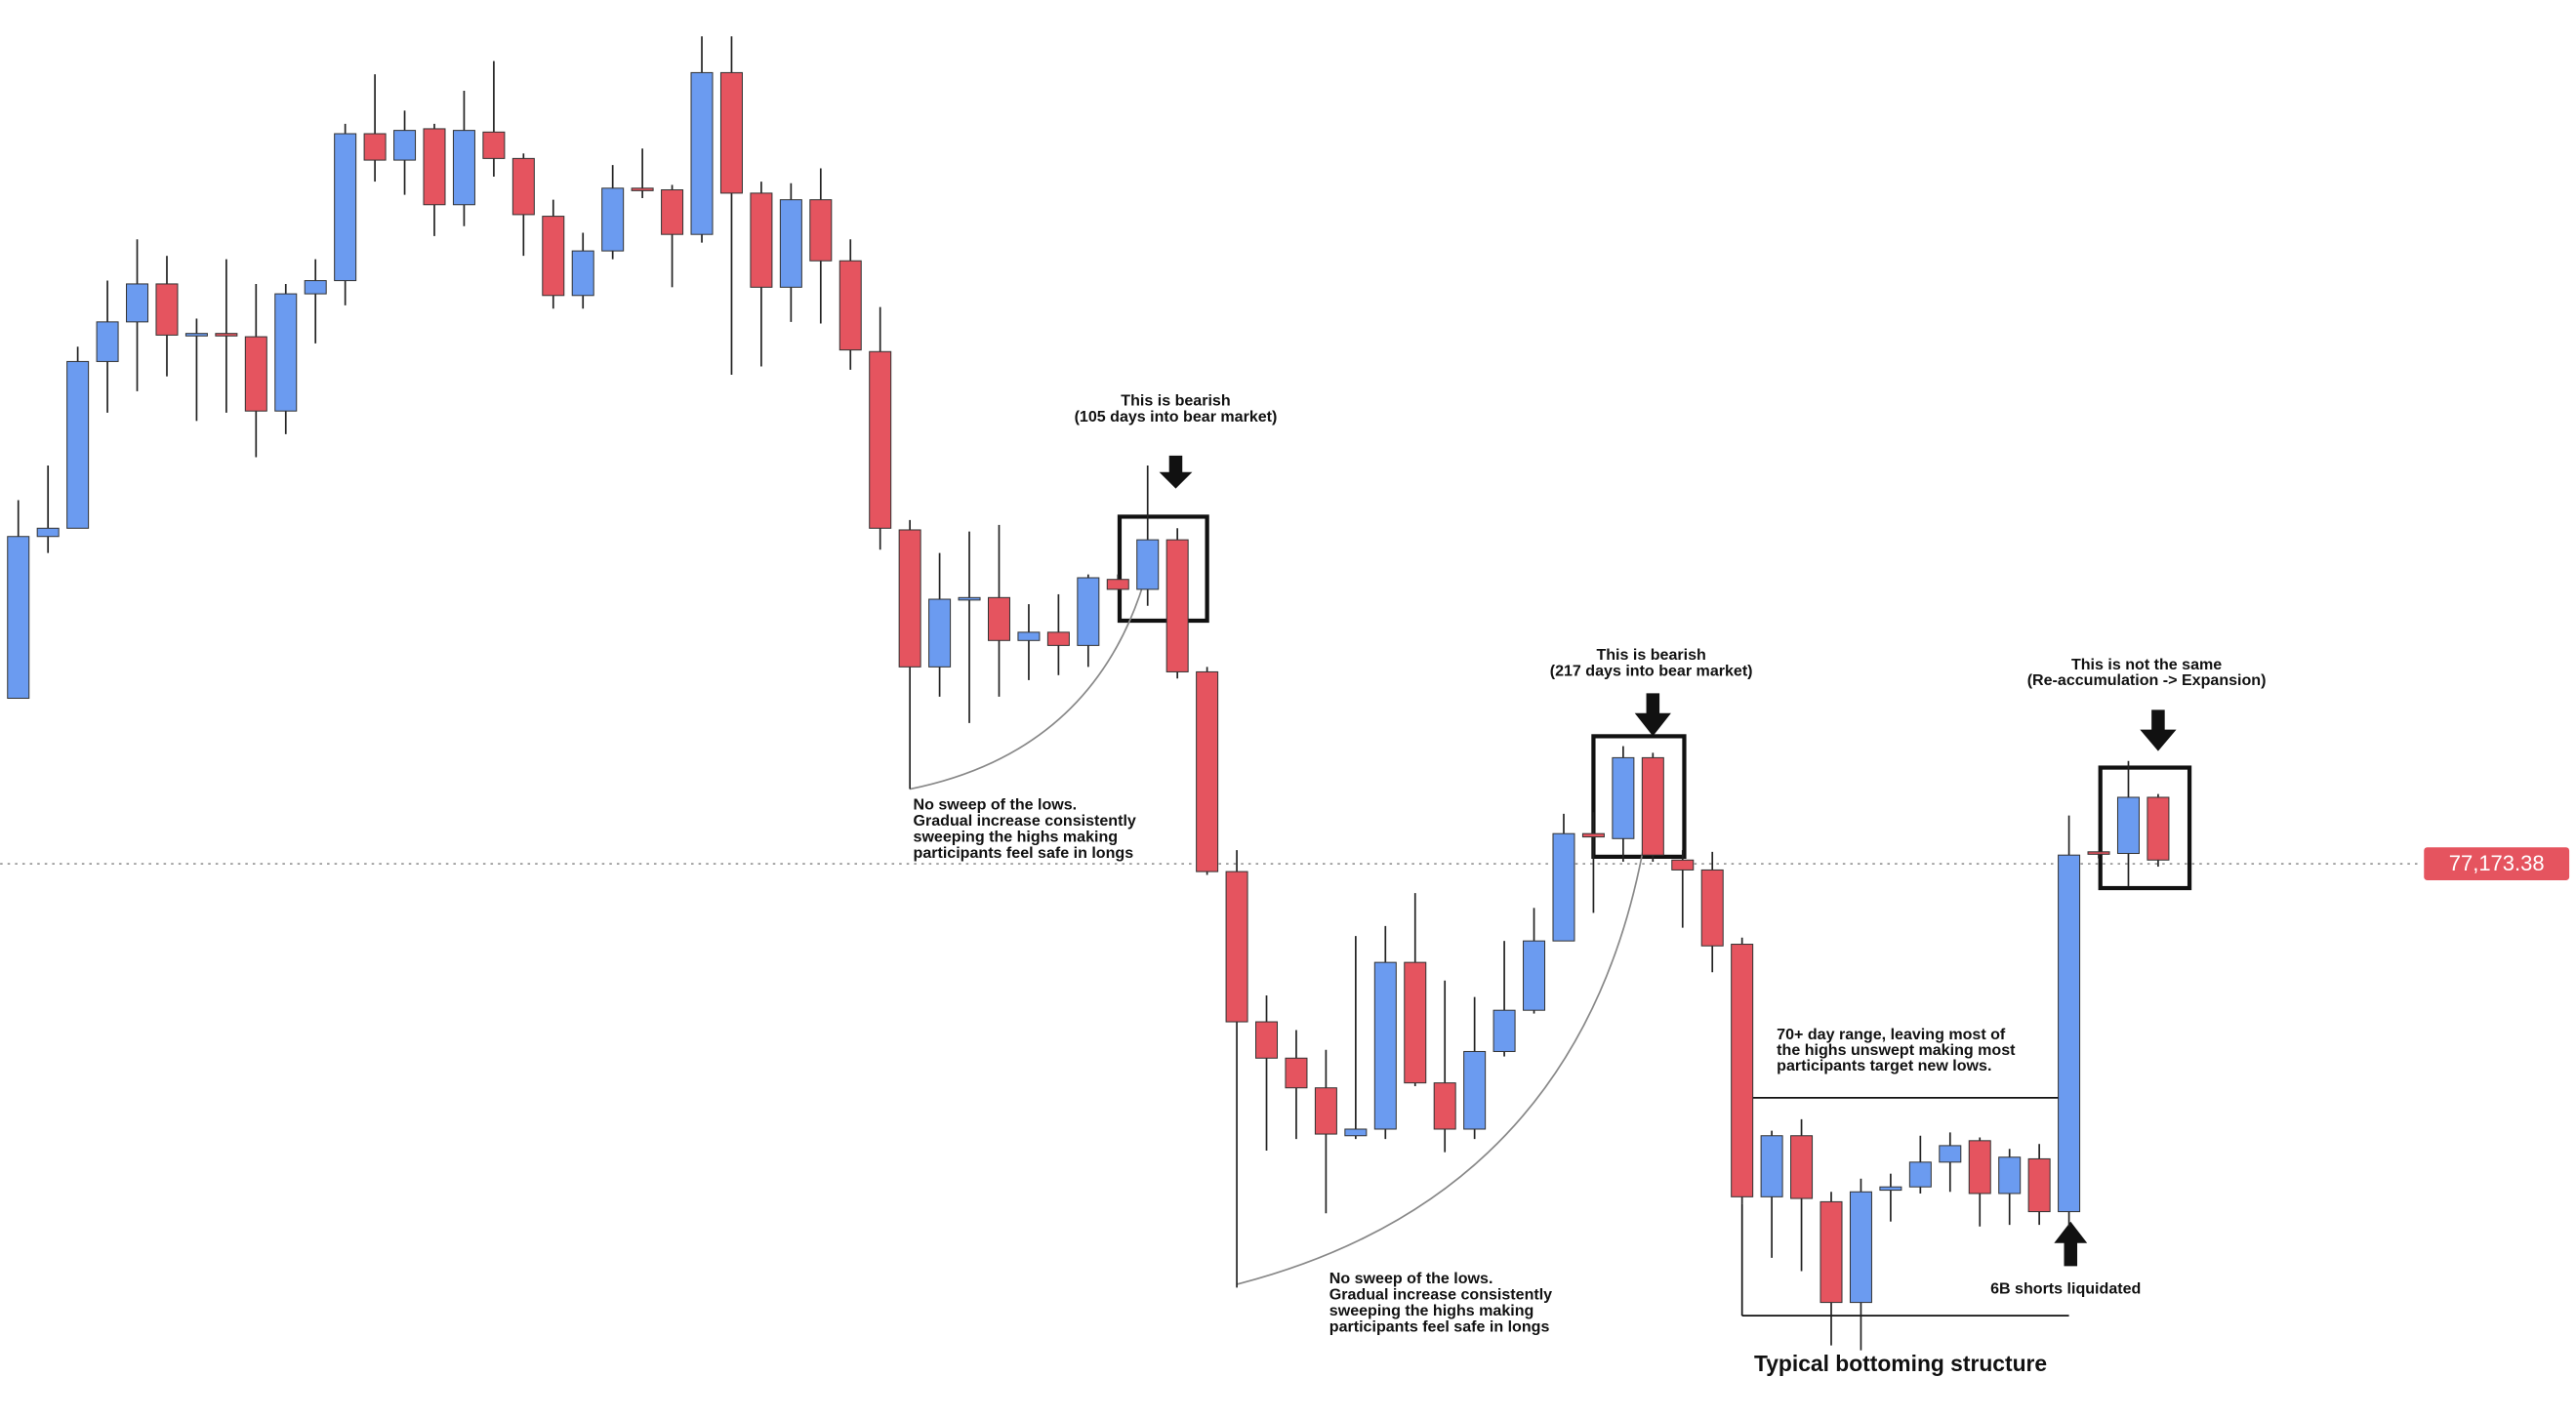 Image resolution: width=2576 pixels, height=1418 pixels. What do you see at coordinates (2071, 1244) in the screenshot?
I see `arrow-up` at bounding box center [2071, 1244].